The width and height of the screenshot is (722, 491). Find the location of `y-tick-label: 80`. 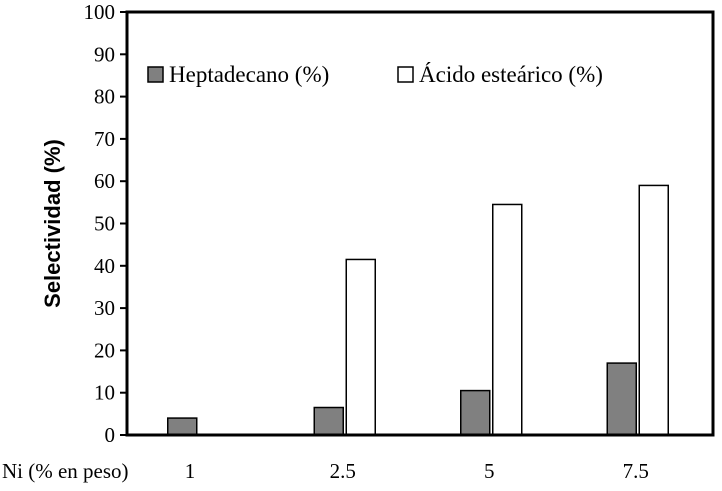

y-tick-label: 80 is located at coordinates (104, 97).